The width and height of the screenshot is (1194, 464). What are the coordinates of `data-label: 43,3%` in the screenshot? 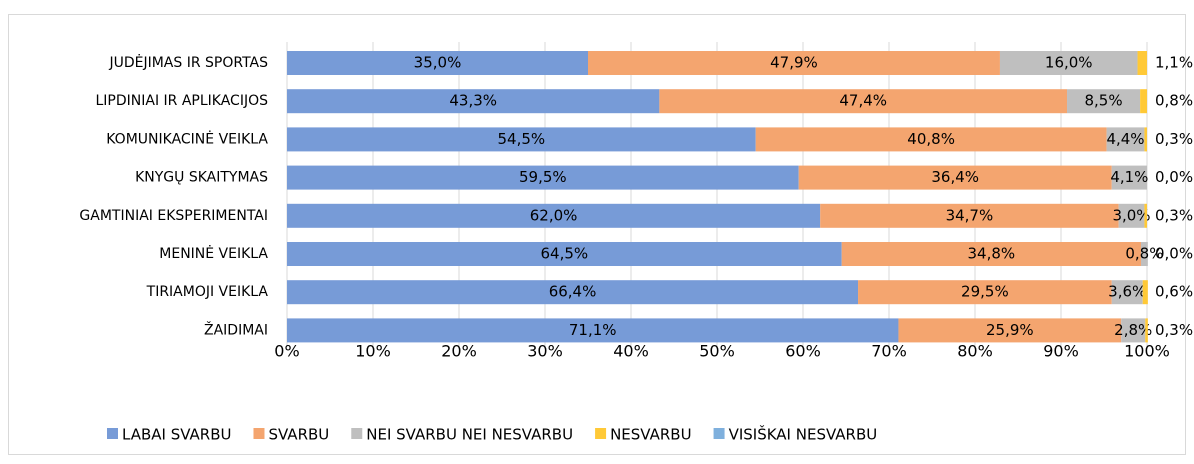 It's located at (473, 101).